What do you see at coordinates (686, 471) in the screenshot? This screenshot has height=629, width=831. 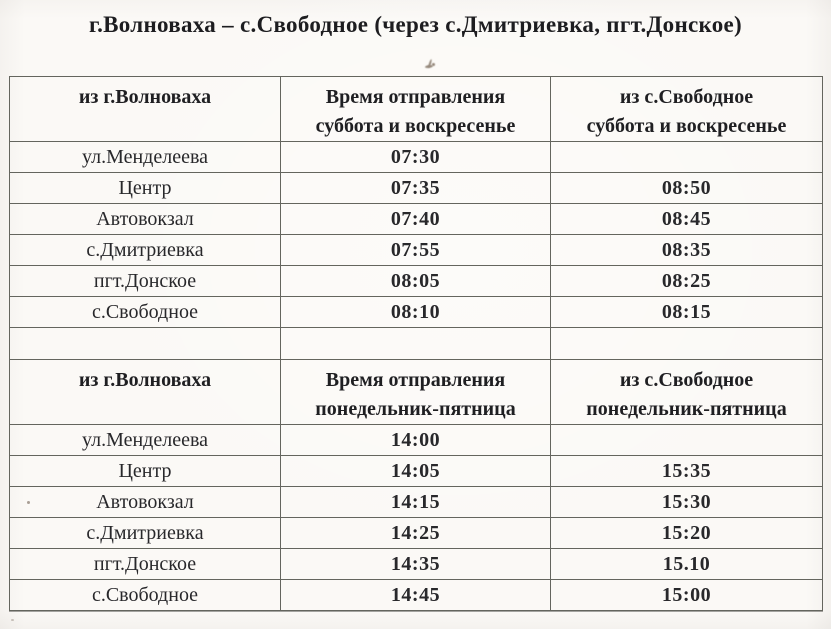 I see `return-time-cell: 15:35` at bounding box center [686, 471].